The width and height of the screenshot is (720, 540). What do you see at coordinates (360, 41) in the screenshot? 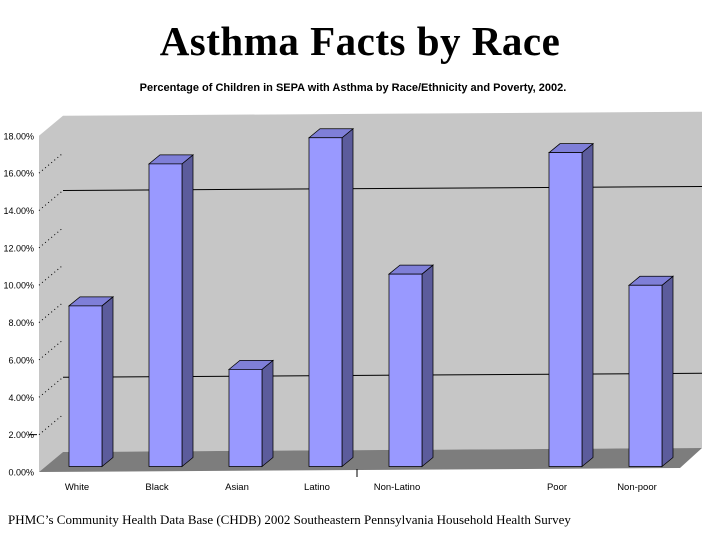
I see `slide-title: Asthma Facts by Race` at bounding box center [360, 41].